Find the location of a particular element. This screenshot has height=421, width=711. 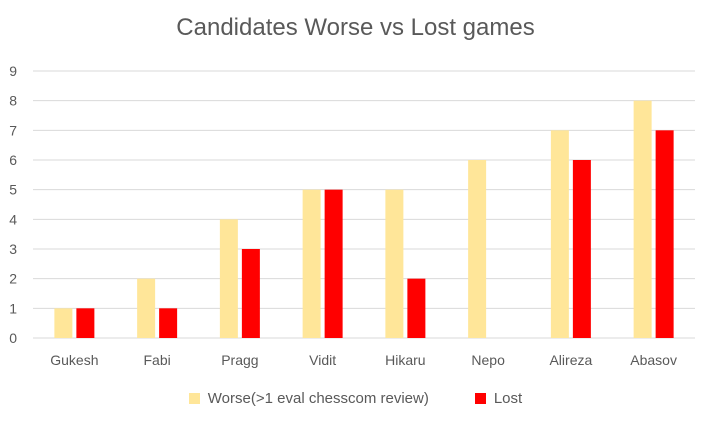

y-tick-label: 3 is located at coordinates (13, 249).